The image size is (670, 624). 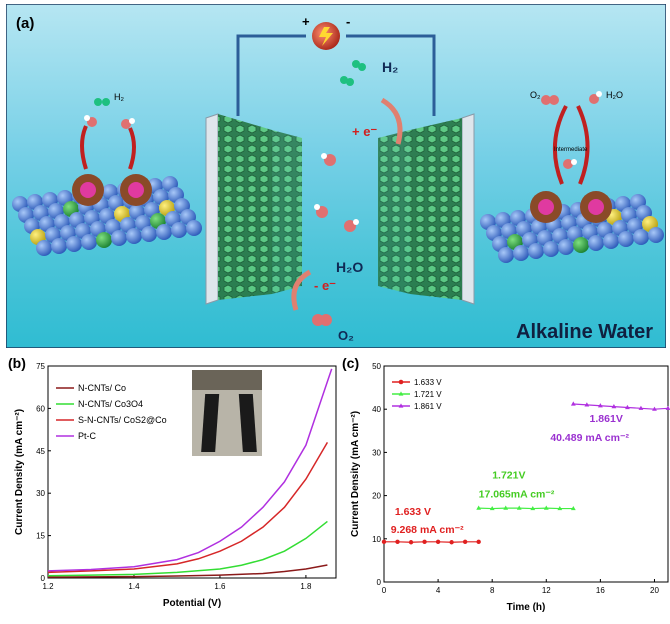 I want to click on svg-text: + e⁻, so click(x=364, y=131).